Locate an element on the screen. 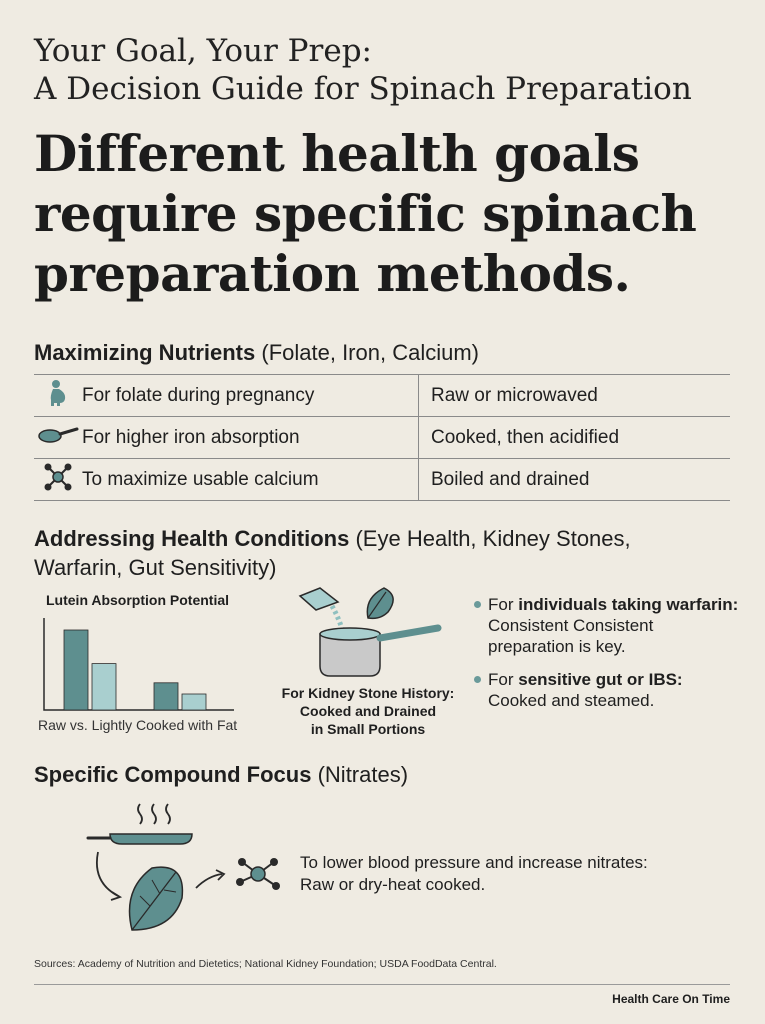 The image size is (765, 1024). goal-cell: For folate during pregnancy is located at coordinates (250, 395).